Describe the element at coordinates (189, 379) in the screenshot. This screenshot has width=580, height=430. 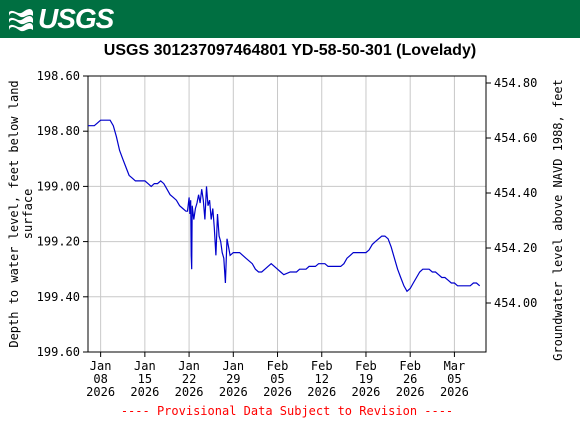
I see `x-tick-label: 22` at that location.